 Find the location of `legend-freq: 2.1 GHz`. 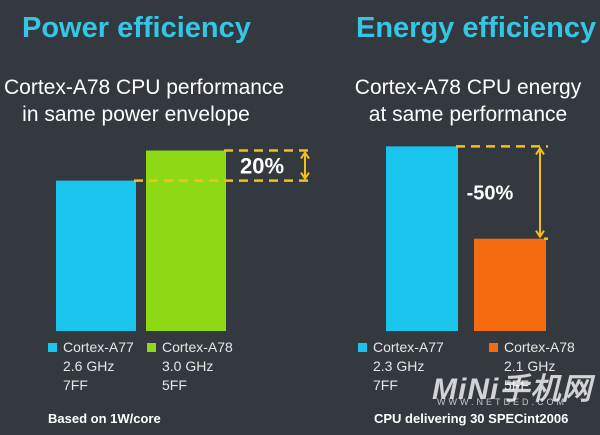

legend-freq: 2.1 GHz is located at coordinates (530, 366).